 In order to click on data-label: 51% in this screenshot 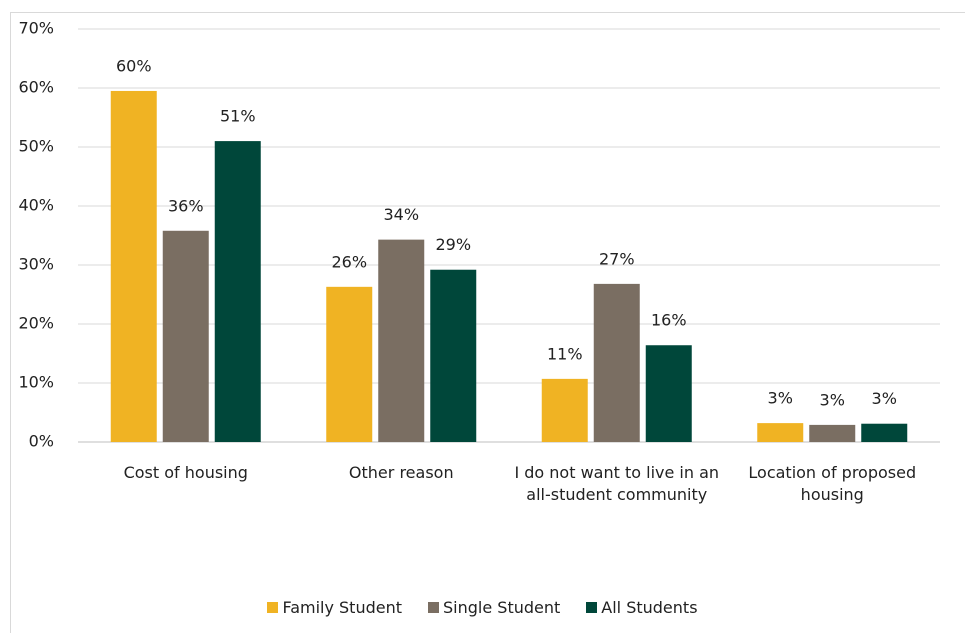, I will do `click(238, 116)`.